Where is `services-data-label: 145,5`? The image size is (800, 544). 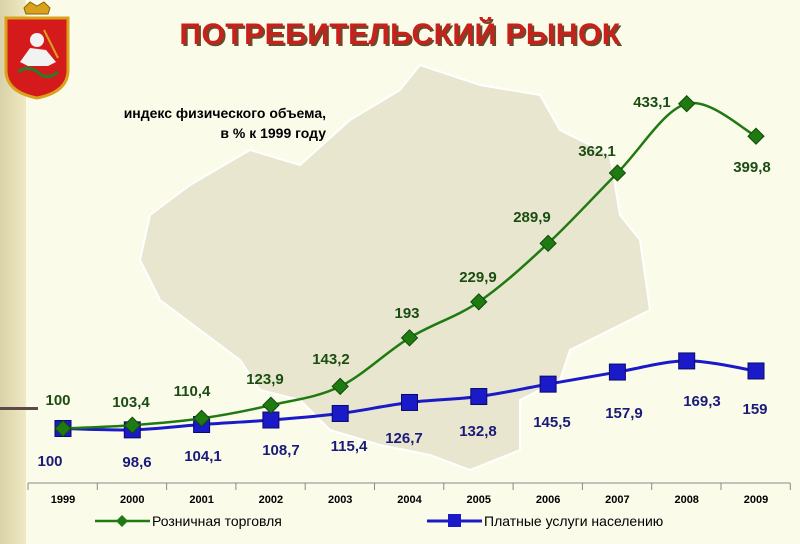
services-data-label: 145,5 is located at coordinates (552, 422).